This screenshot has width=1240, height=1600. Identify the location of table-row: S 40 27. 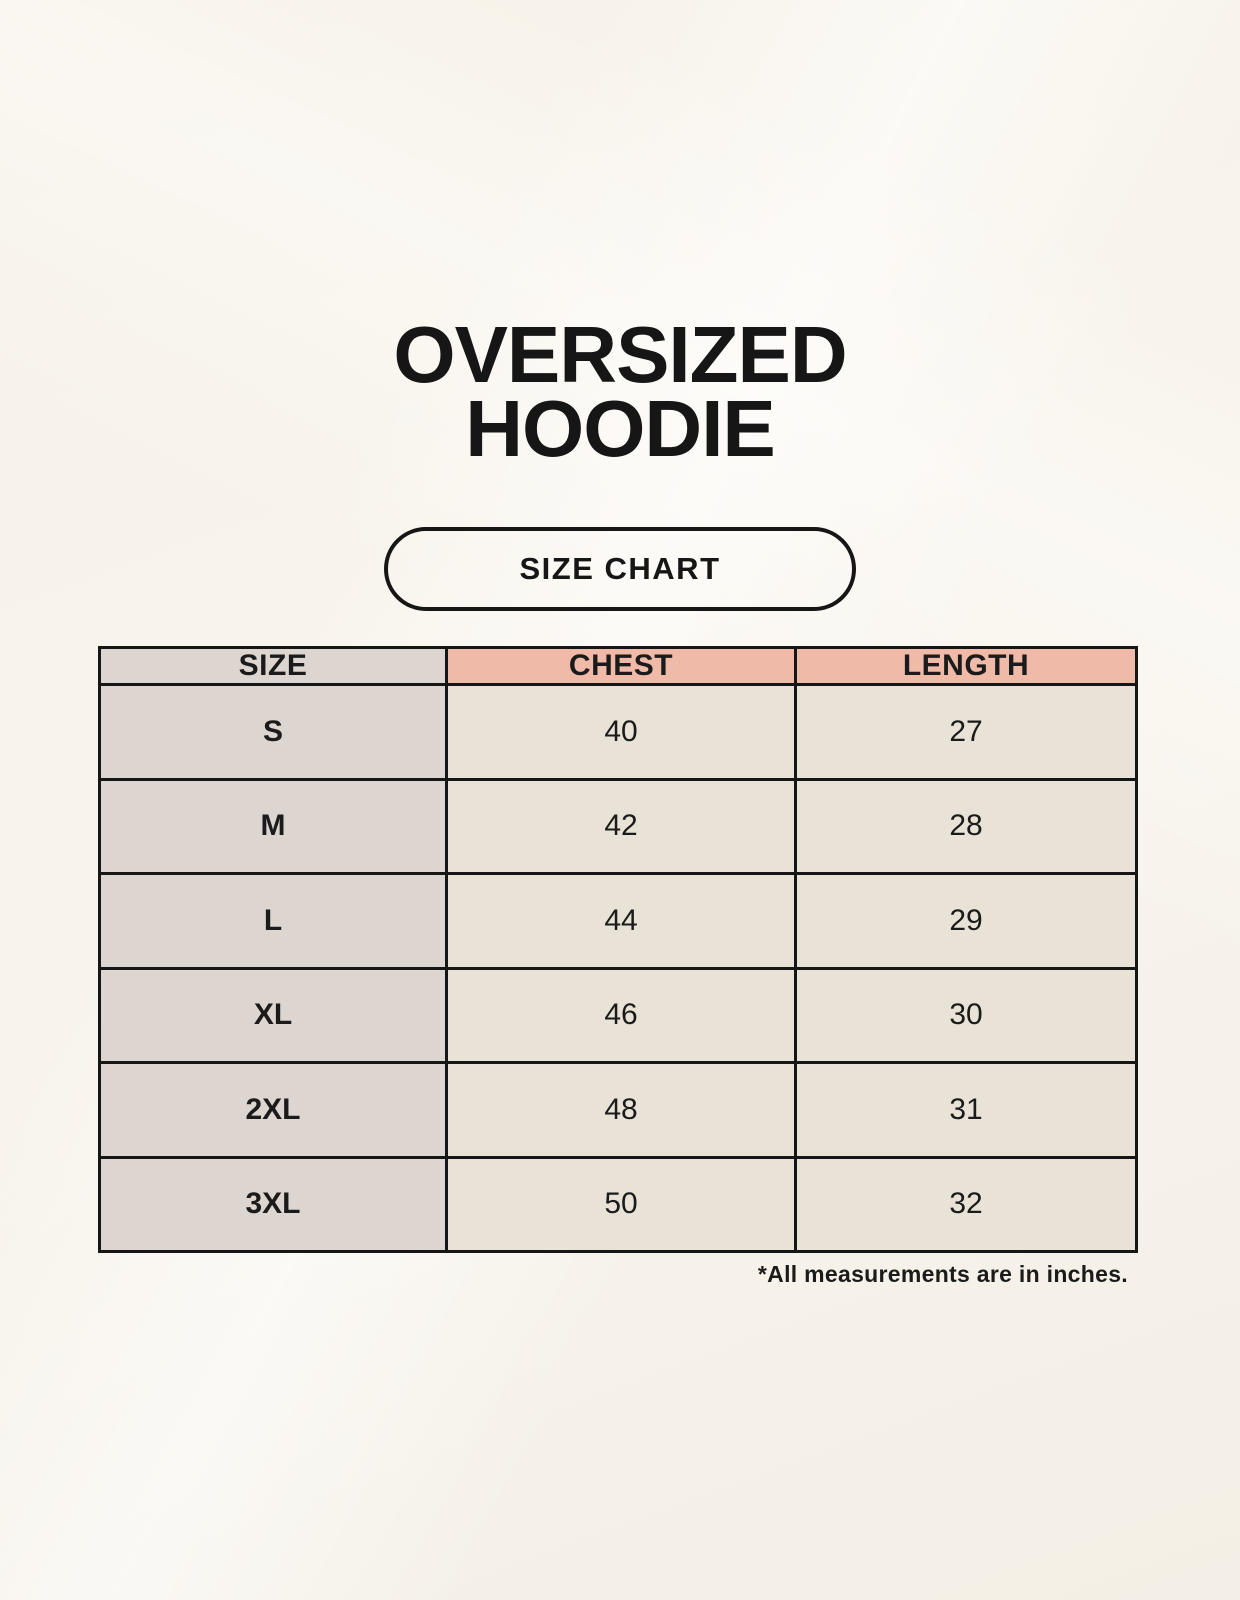
(618, 732).